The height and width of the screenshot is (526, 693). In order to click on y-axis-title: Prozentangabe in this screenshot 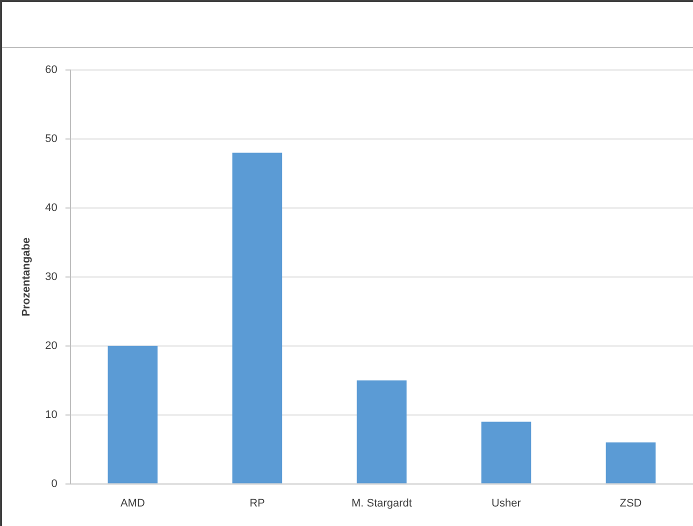, I will do `click(26, 276)`.